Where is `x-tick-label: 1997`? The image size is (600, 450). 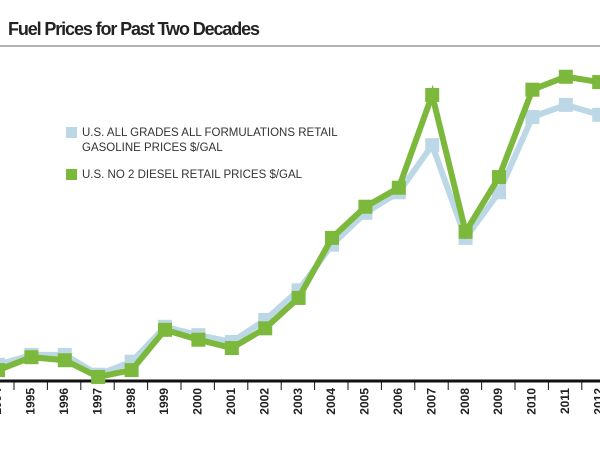 x-tick-label: 1997 is located at coordinates (97, 401).